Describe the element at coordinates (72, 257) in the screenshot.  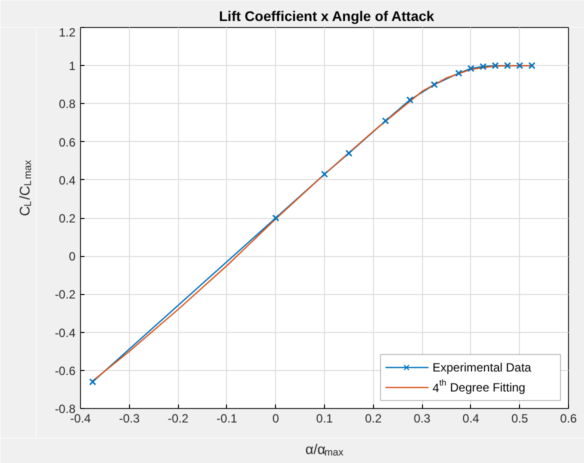
I see `y-tick-label: 0` at that location.